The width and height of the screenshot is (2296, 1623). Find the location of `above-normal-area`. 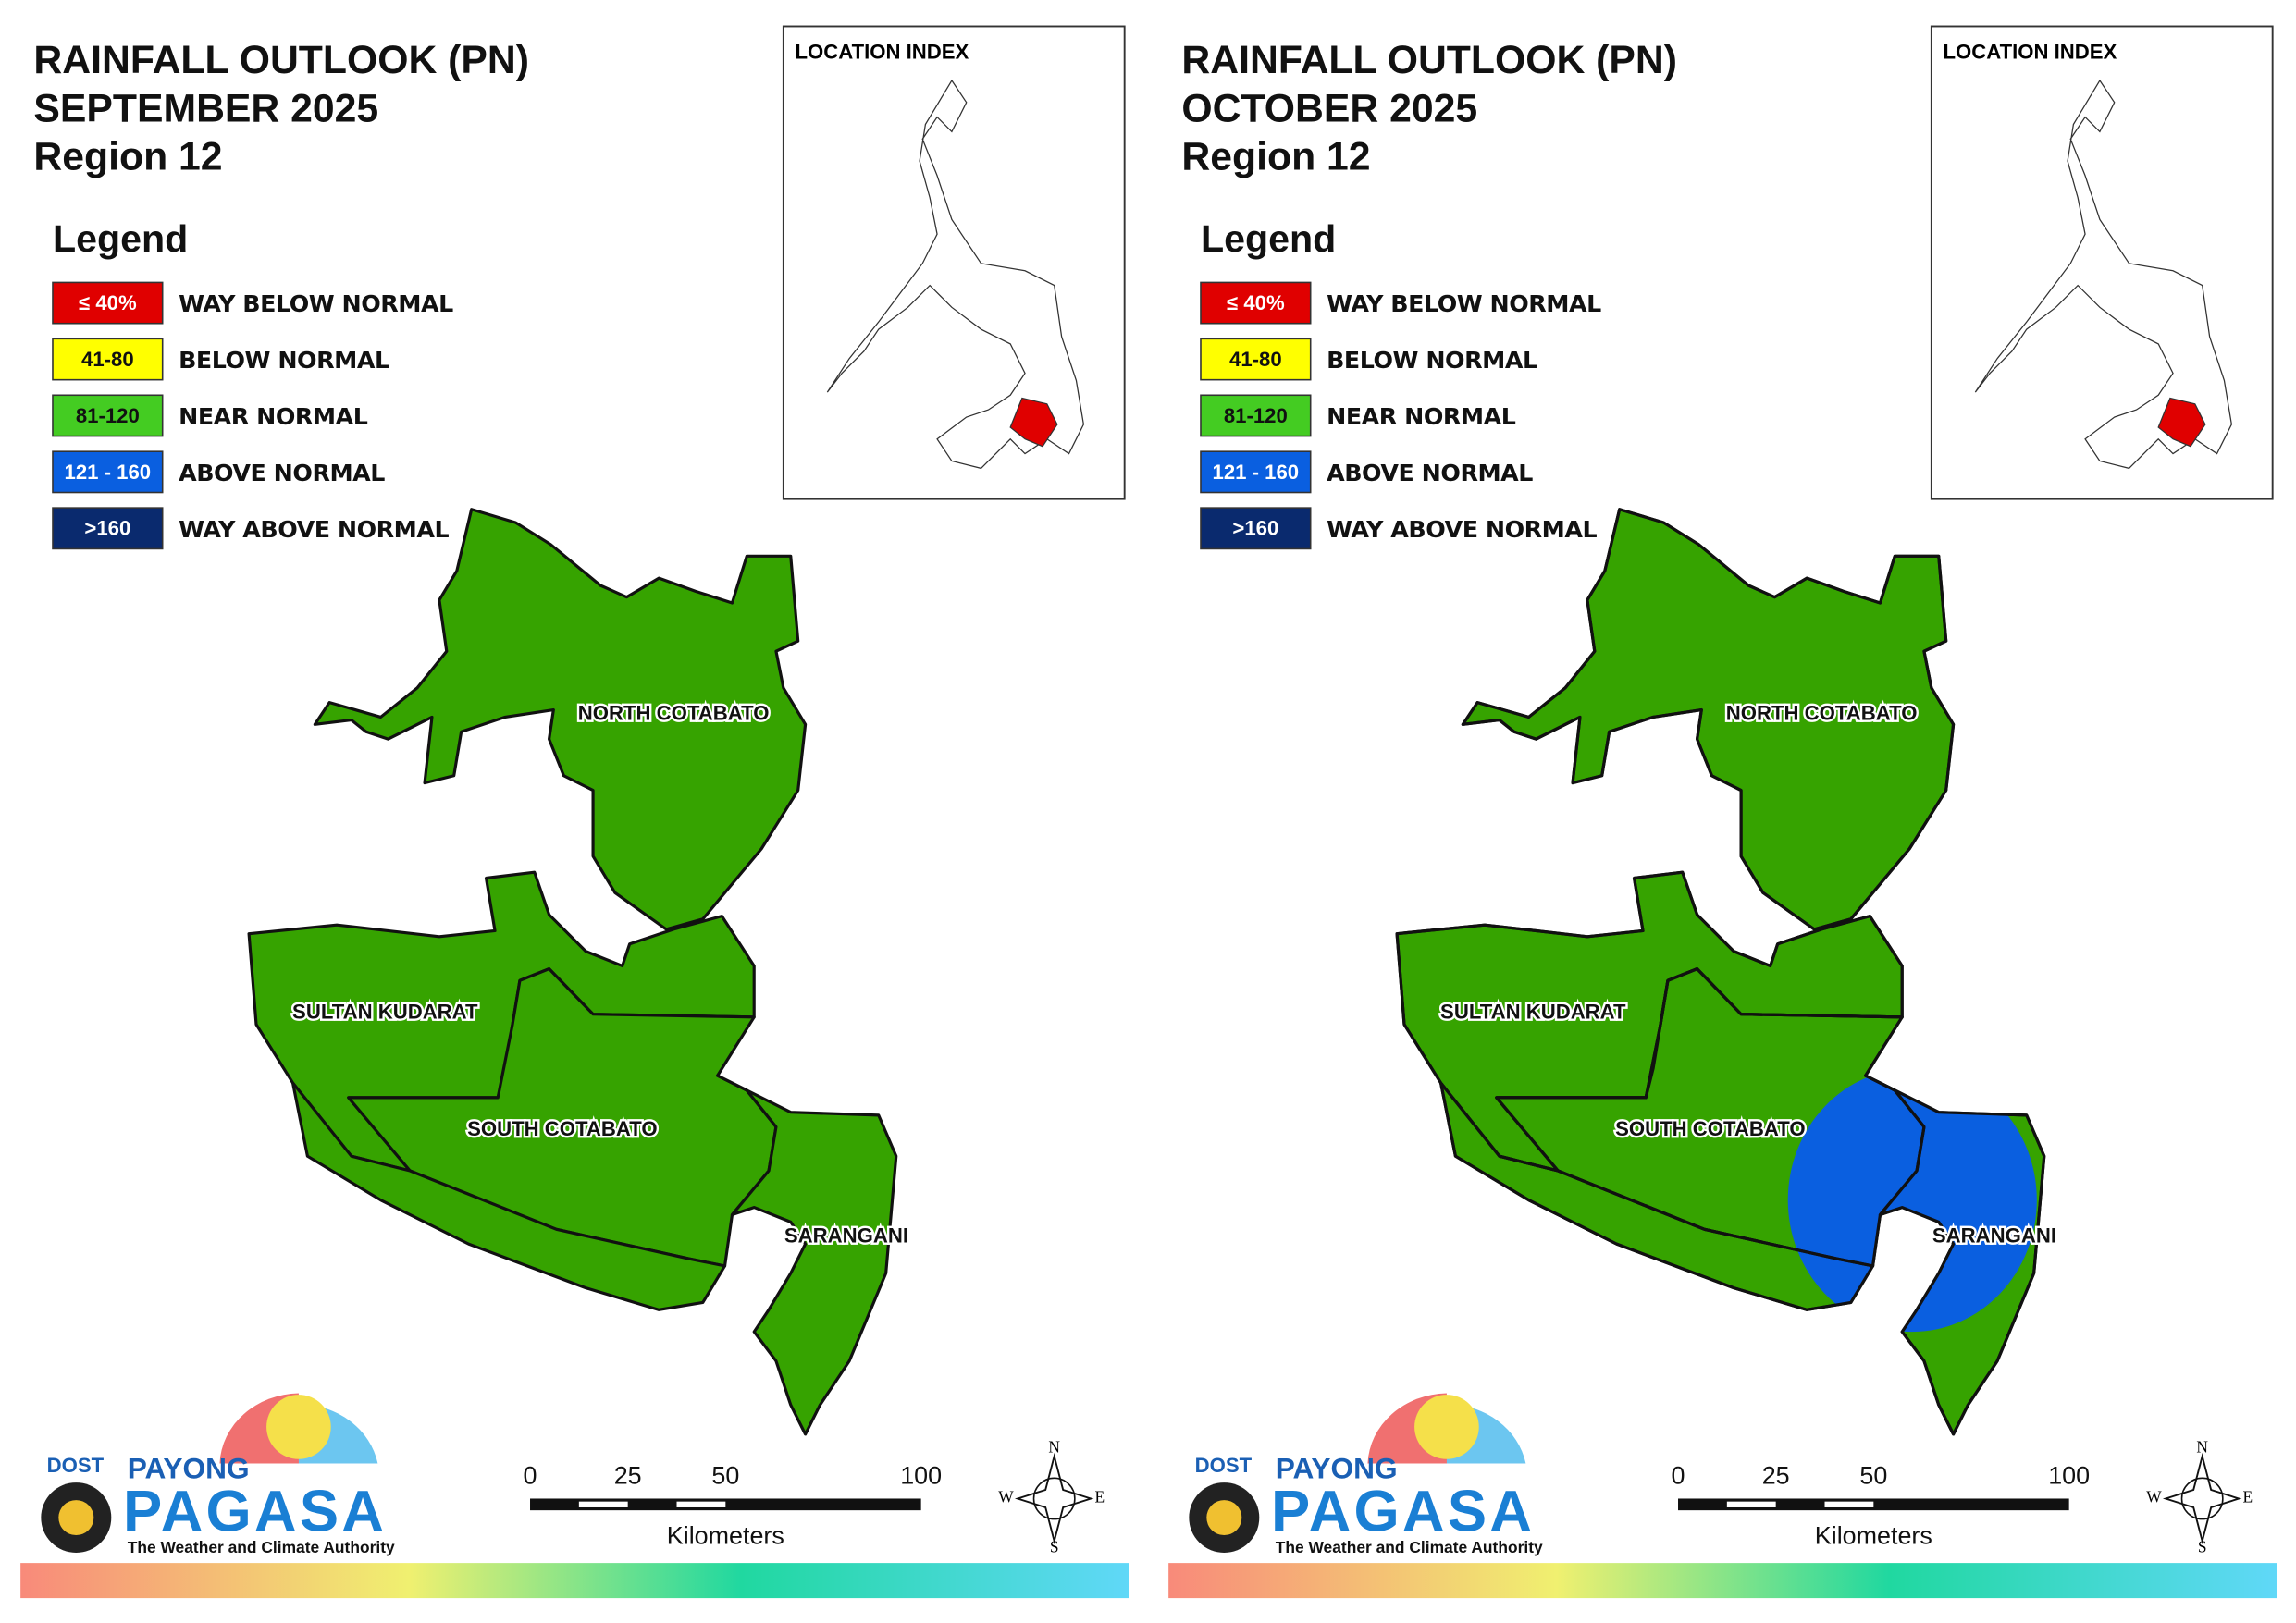

above-normal-area is located at coordinates (1912, 1200).